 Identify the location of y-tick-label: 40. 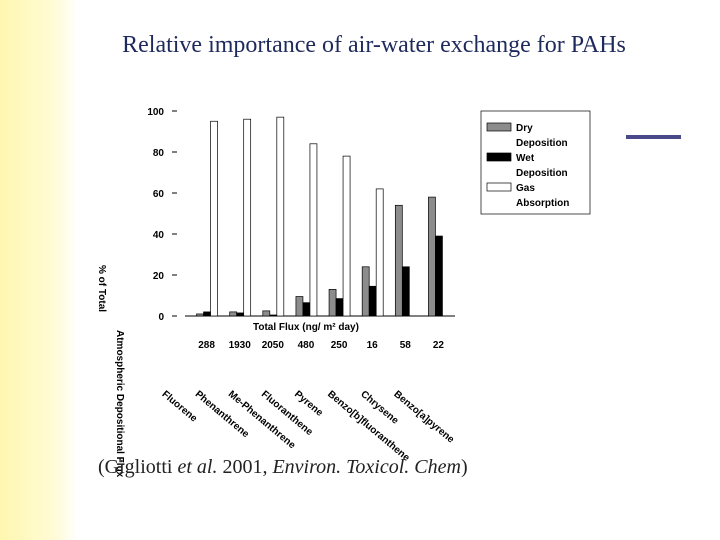
(159, 235).